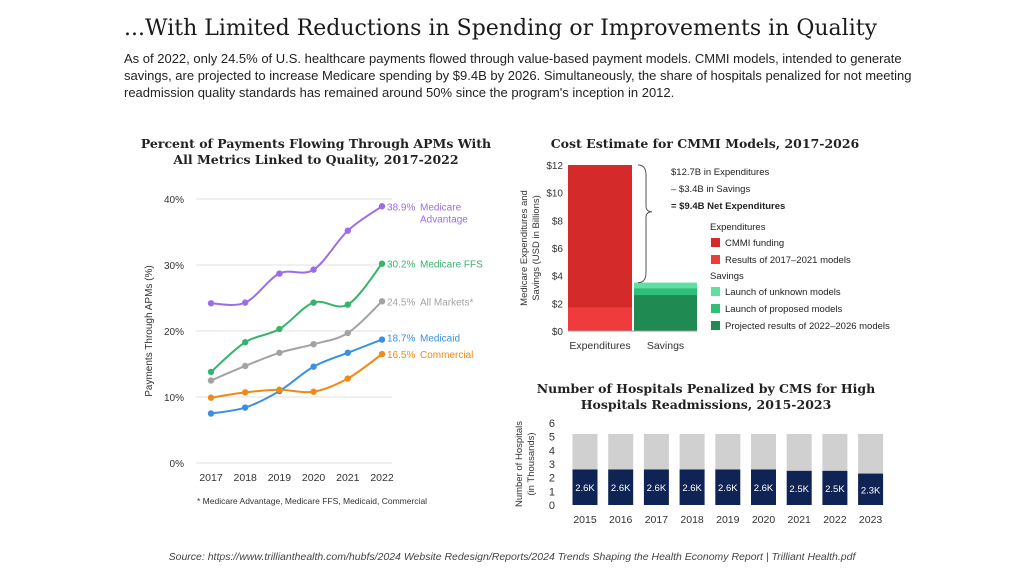 This screenshot has height=576, width=1024. Describe the element at coordinates (348, 478) in the screenshot. I see `apm-x-tick-label: 2021` at that location.